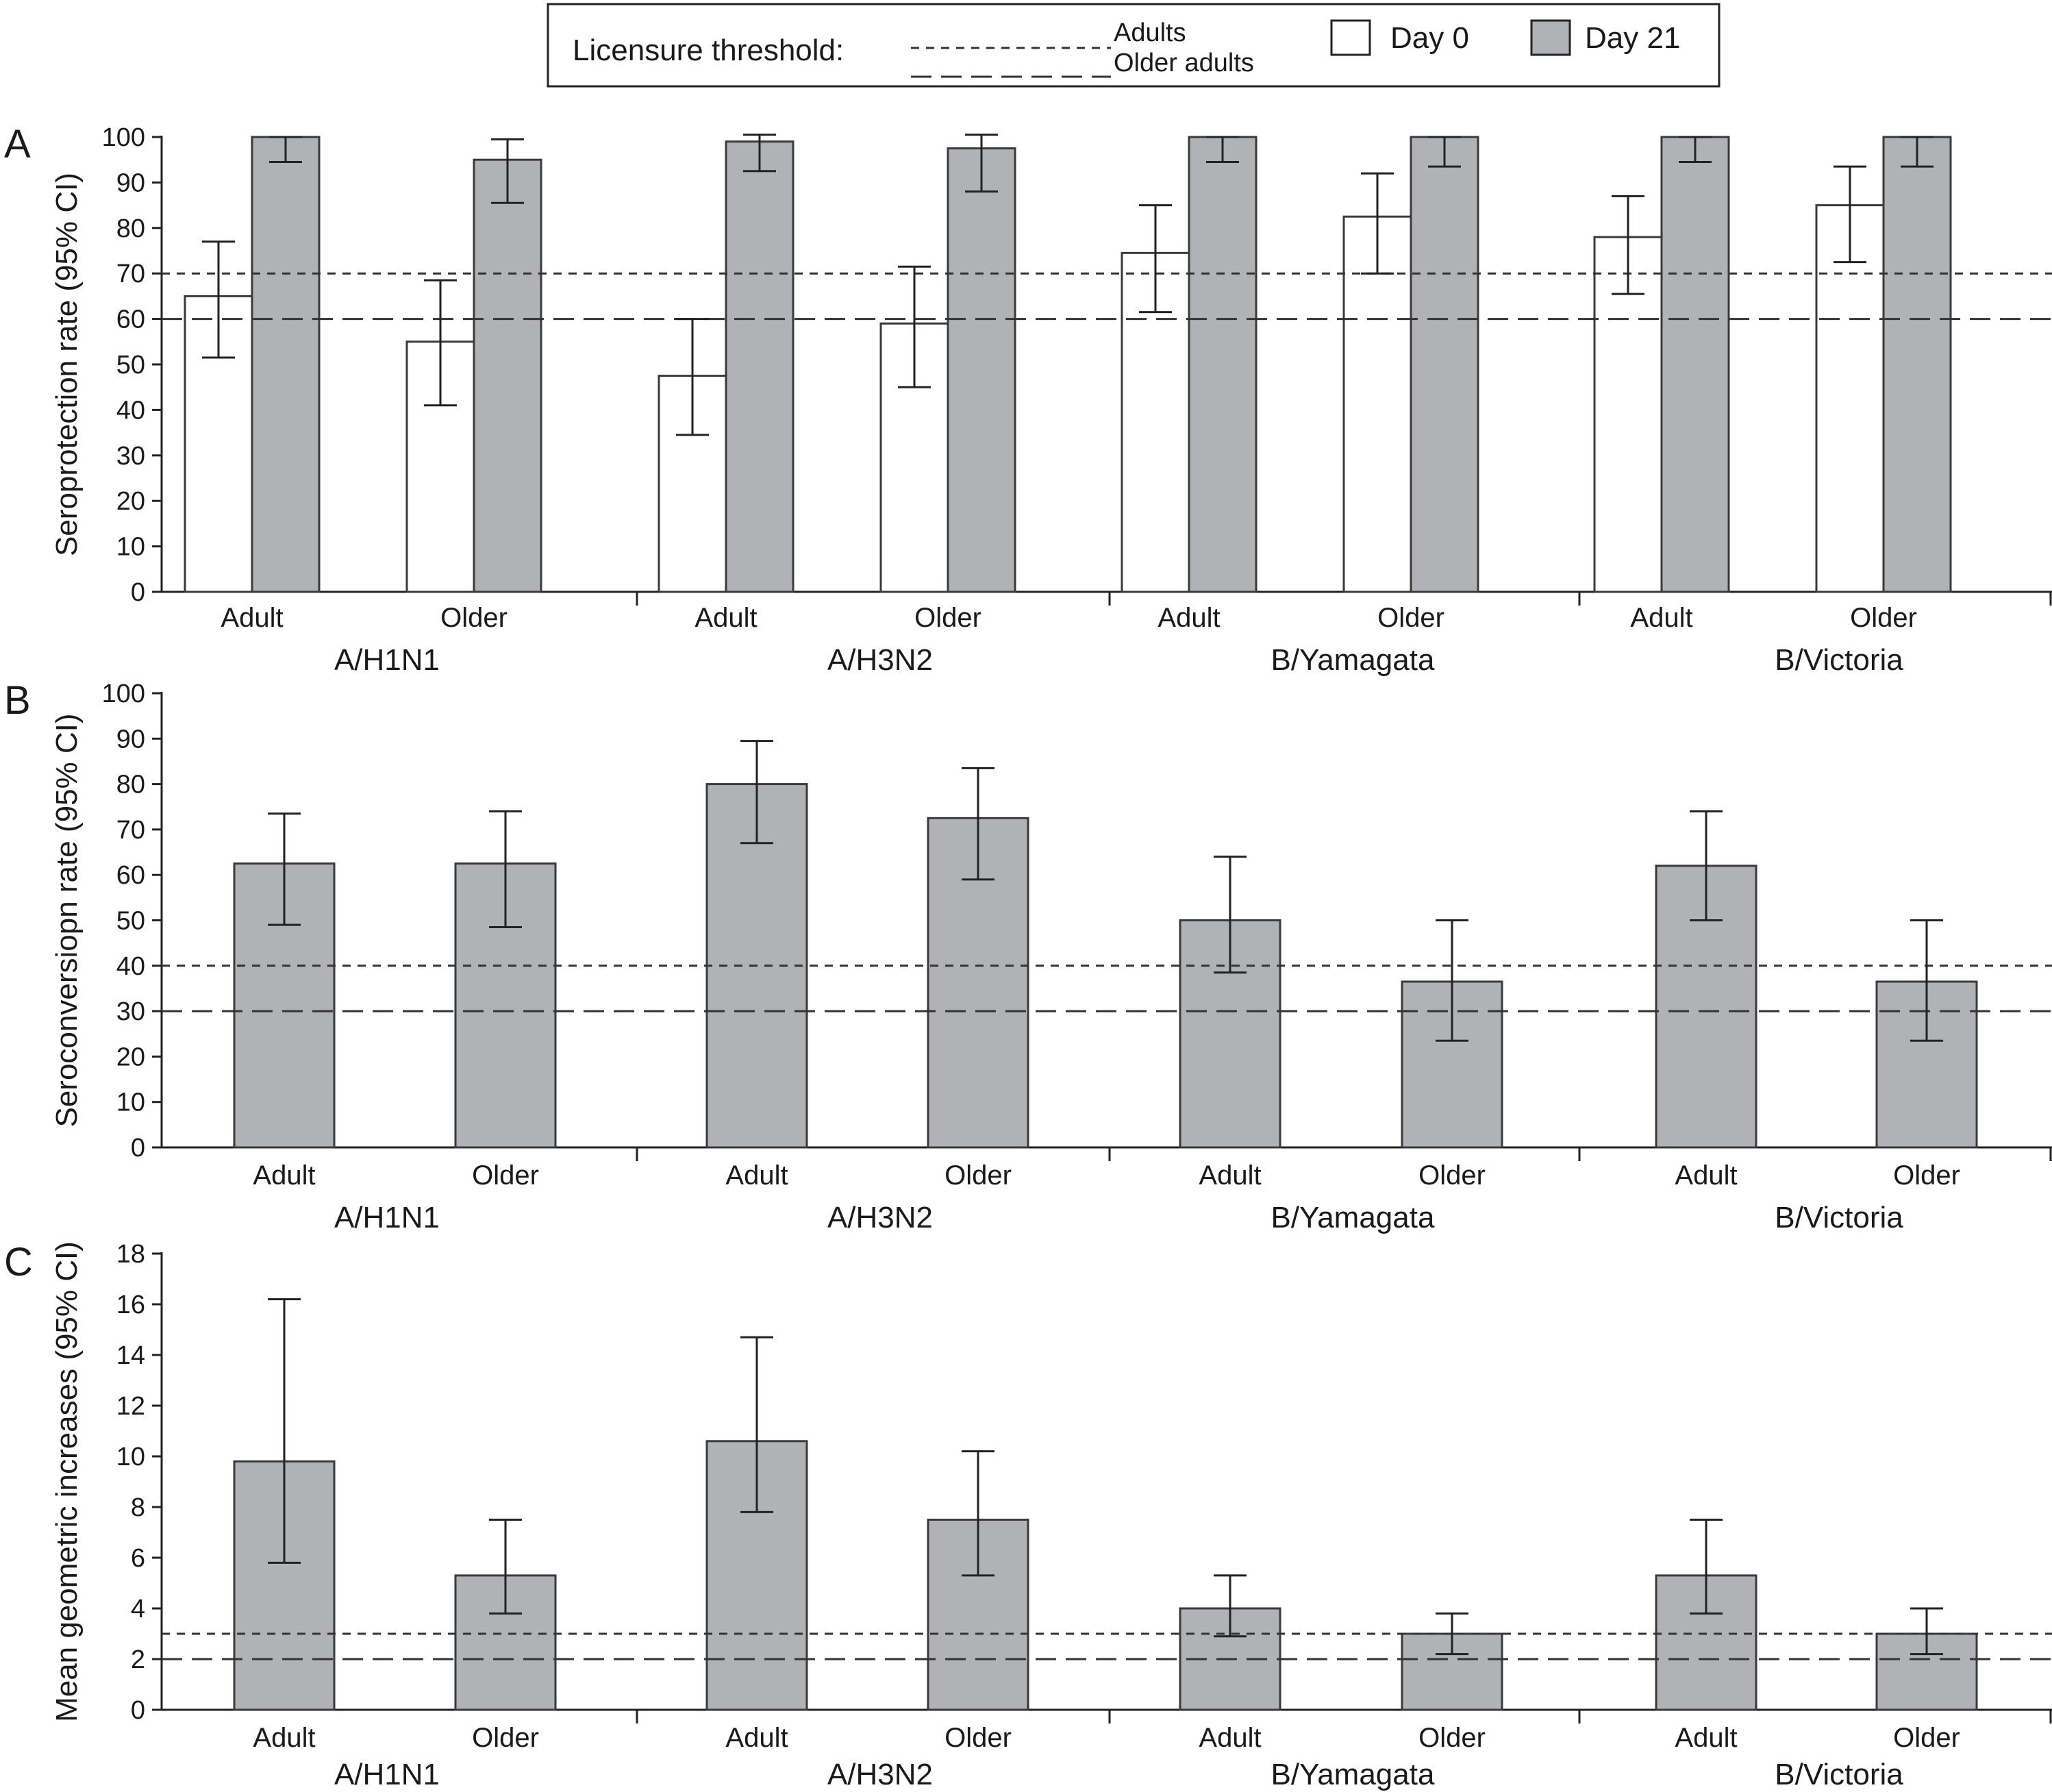 This screenshot has height=1792, width=2052. I want to click on legend-day0-swatch, so click(1350, 37).